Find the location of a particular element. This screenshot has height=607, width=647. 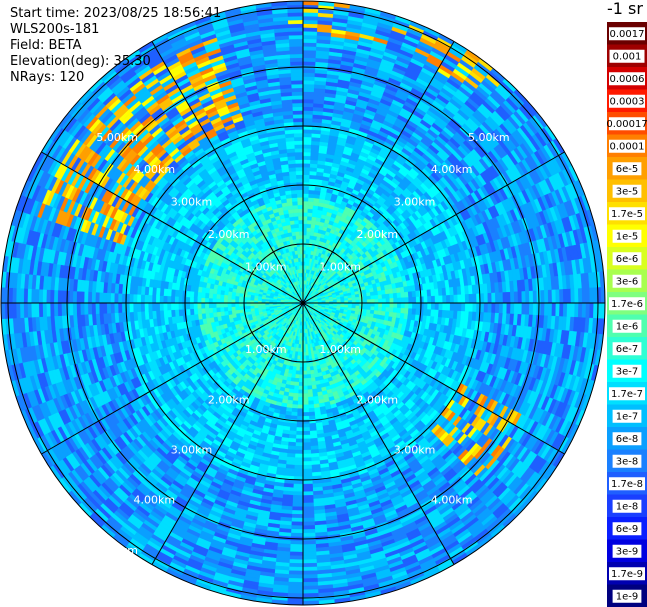

colorbar-tick-label: 3e-5 is located at coordinates (627, 191).